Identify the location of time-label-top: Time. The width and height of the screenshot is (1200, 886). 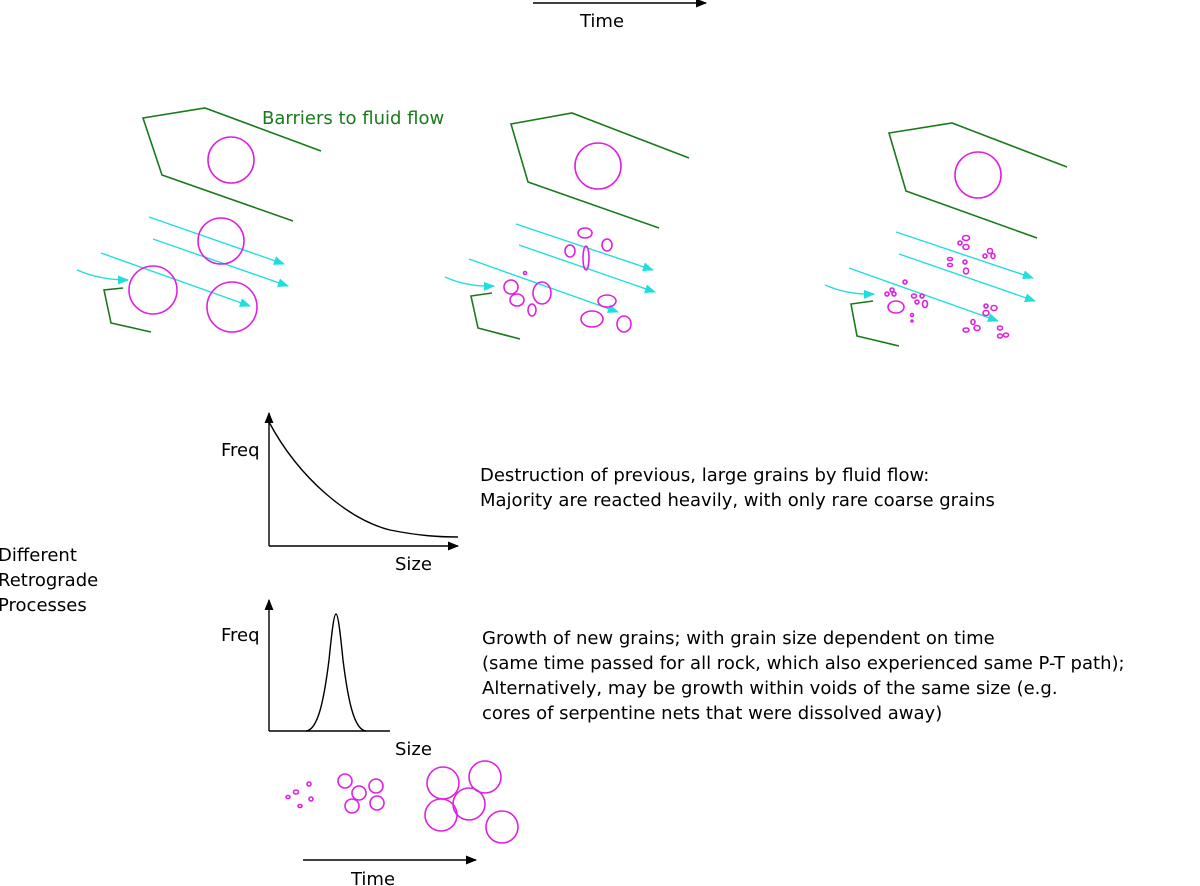
(601, 21).